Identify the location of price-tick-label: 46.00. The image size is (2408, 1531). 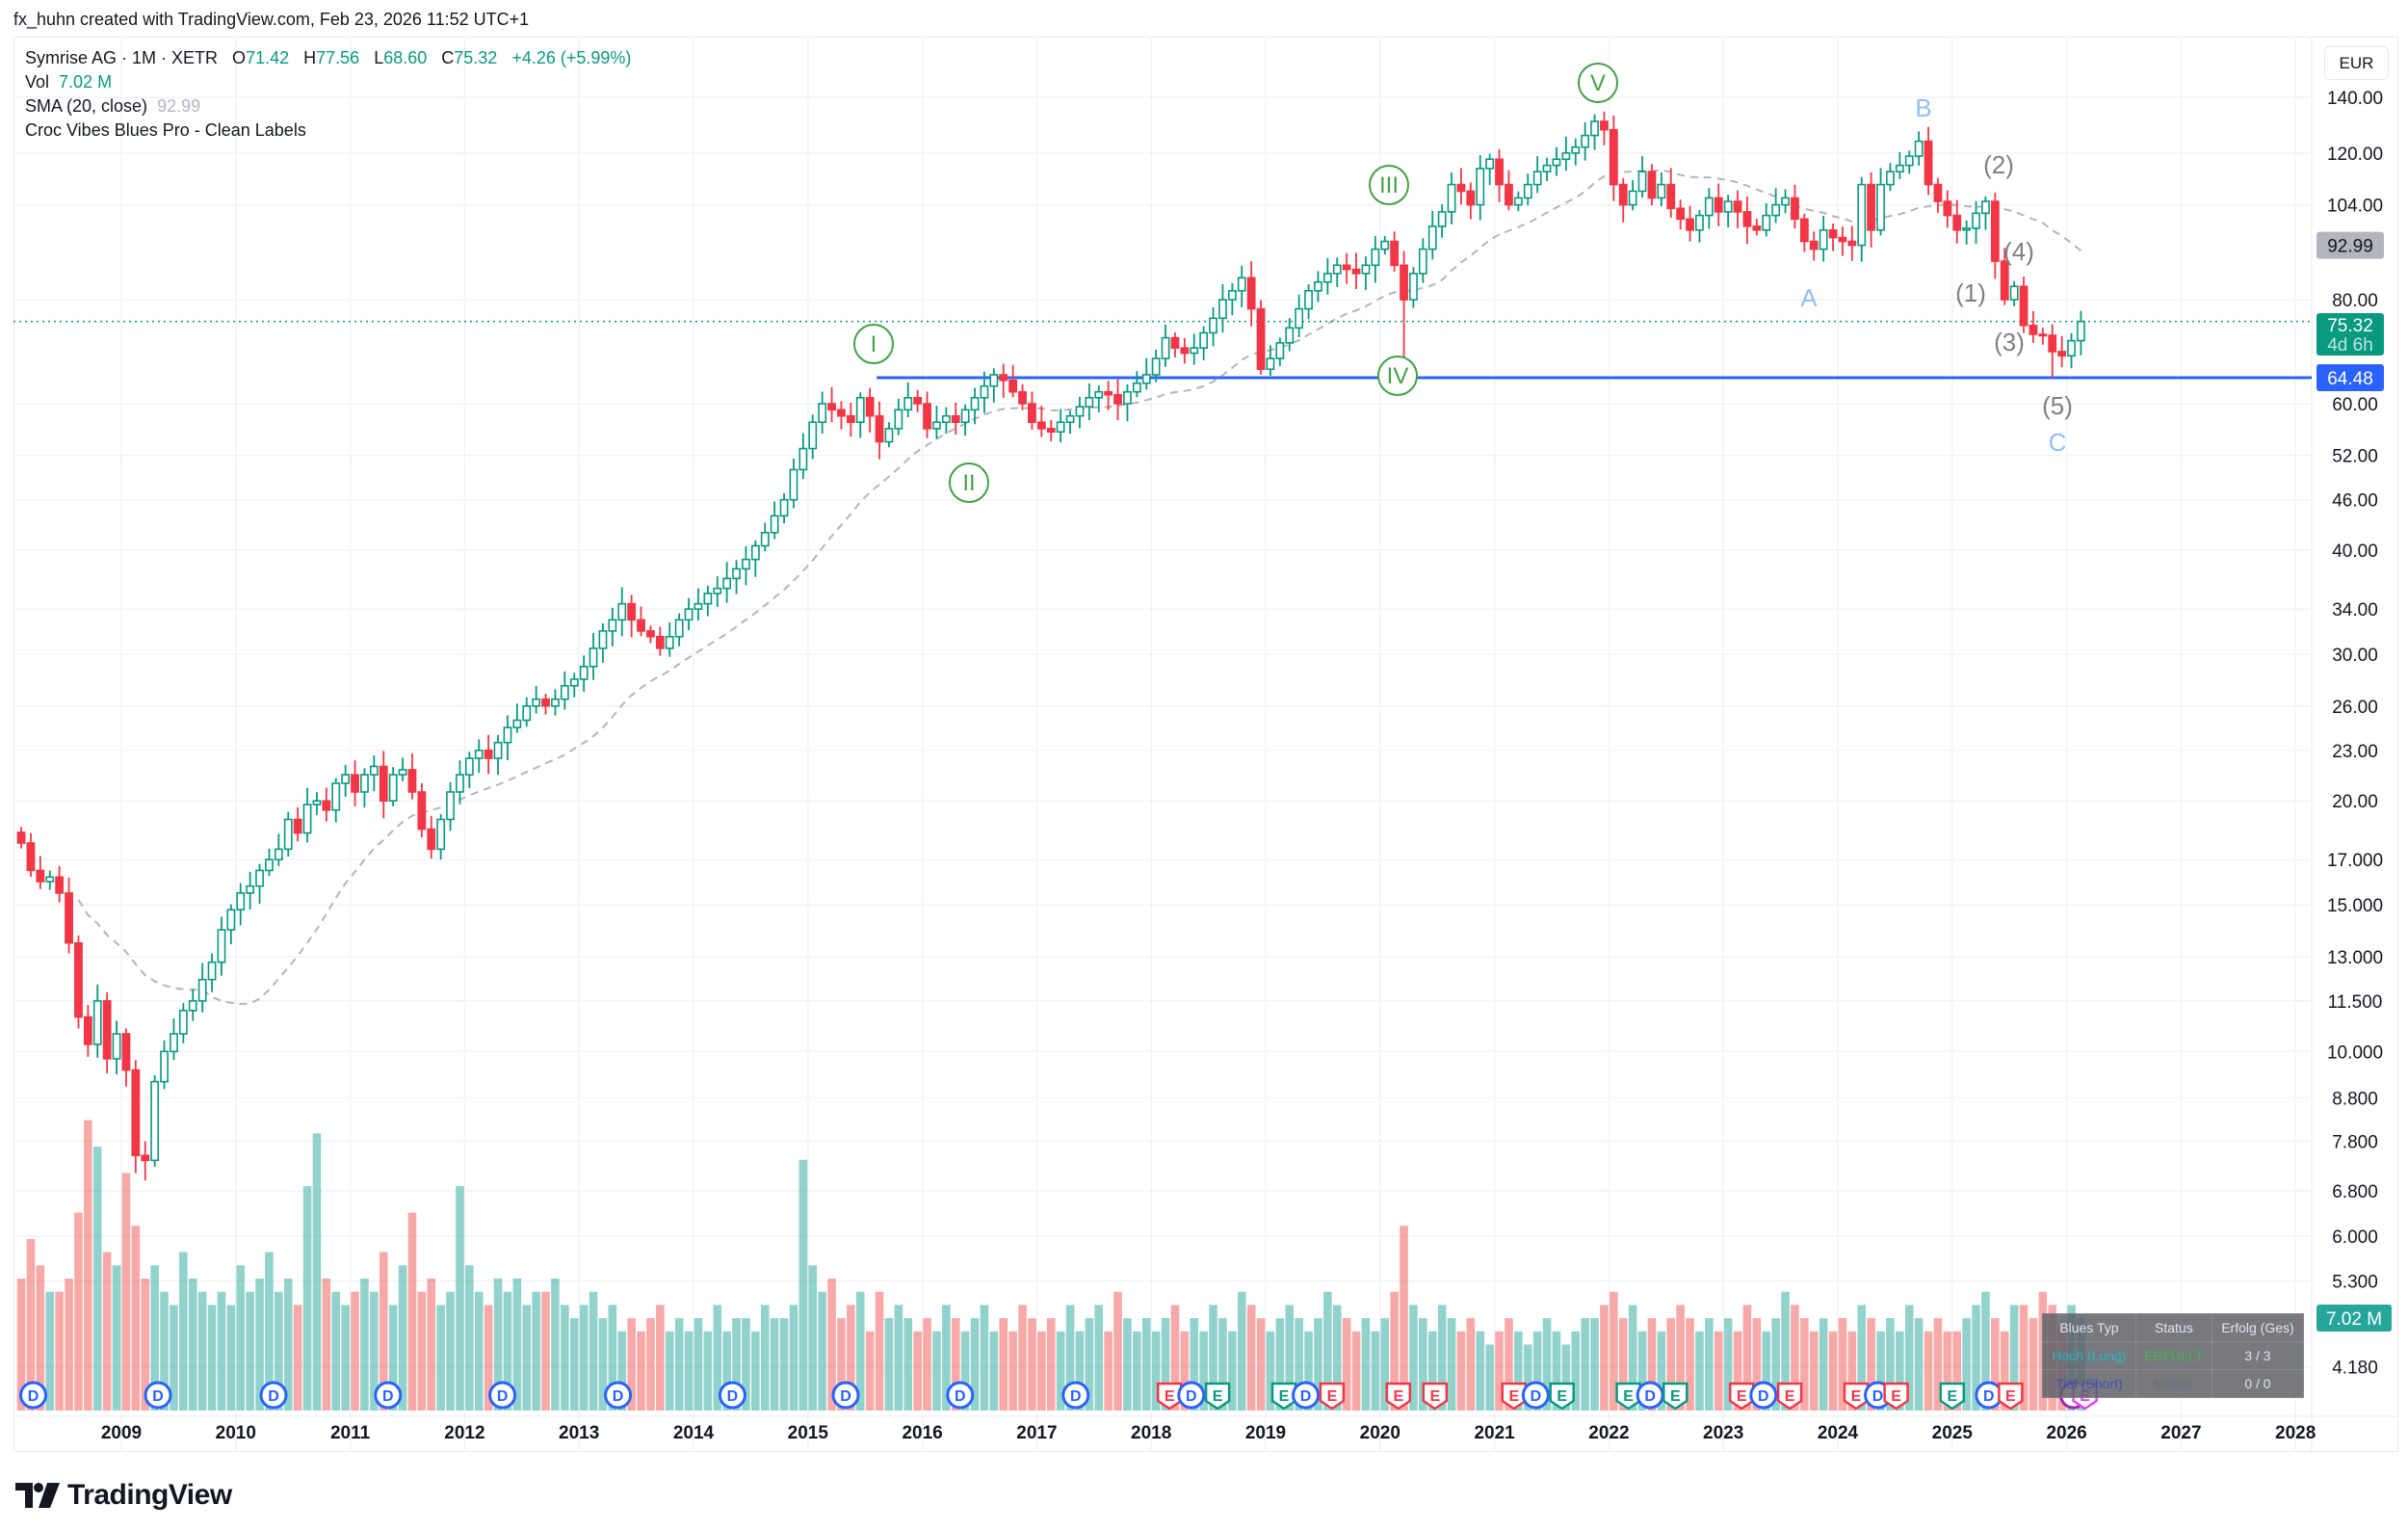
(2355, 502).